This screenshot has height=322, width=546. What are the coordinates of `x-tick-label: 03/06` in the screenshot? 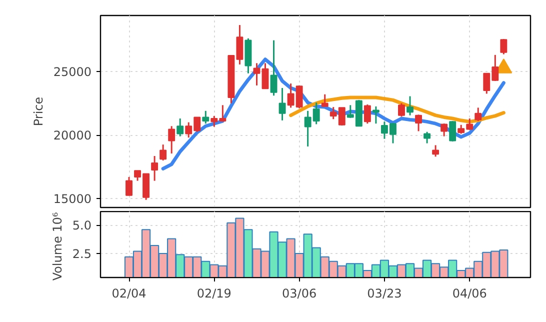 It's located at (299, 293).